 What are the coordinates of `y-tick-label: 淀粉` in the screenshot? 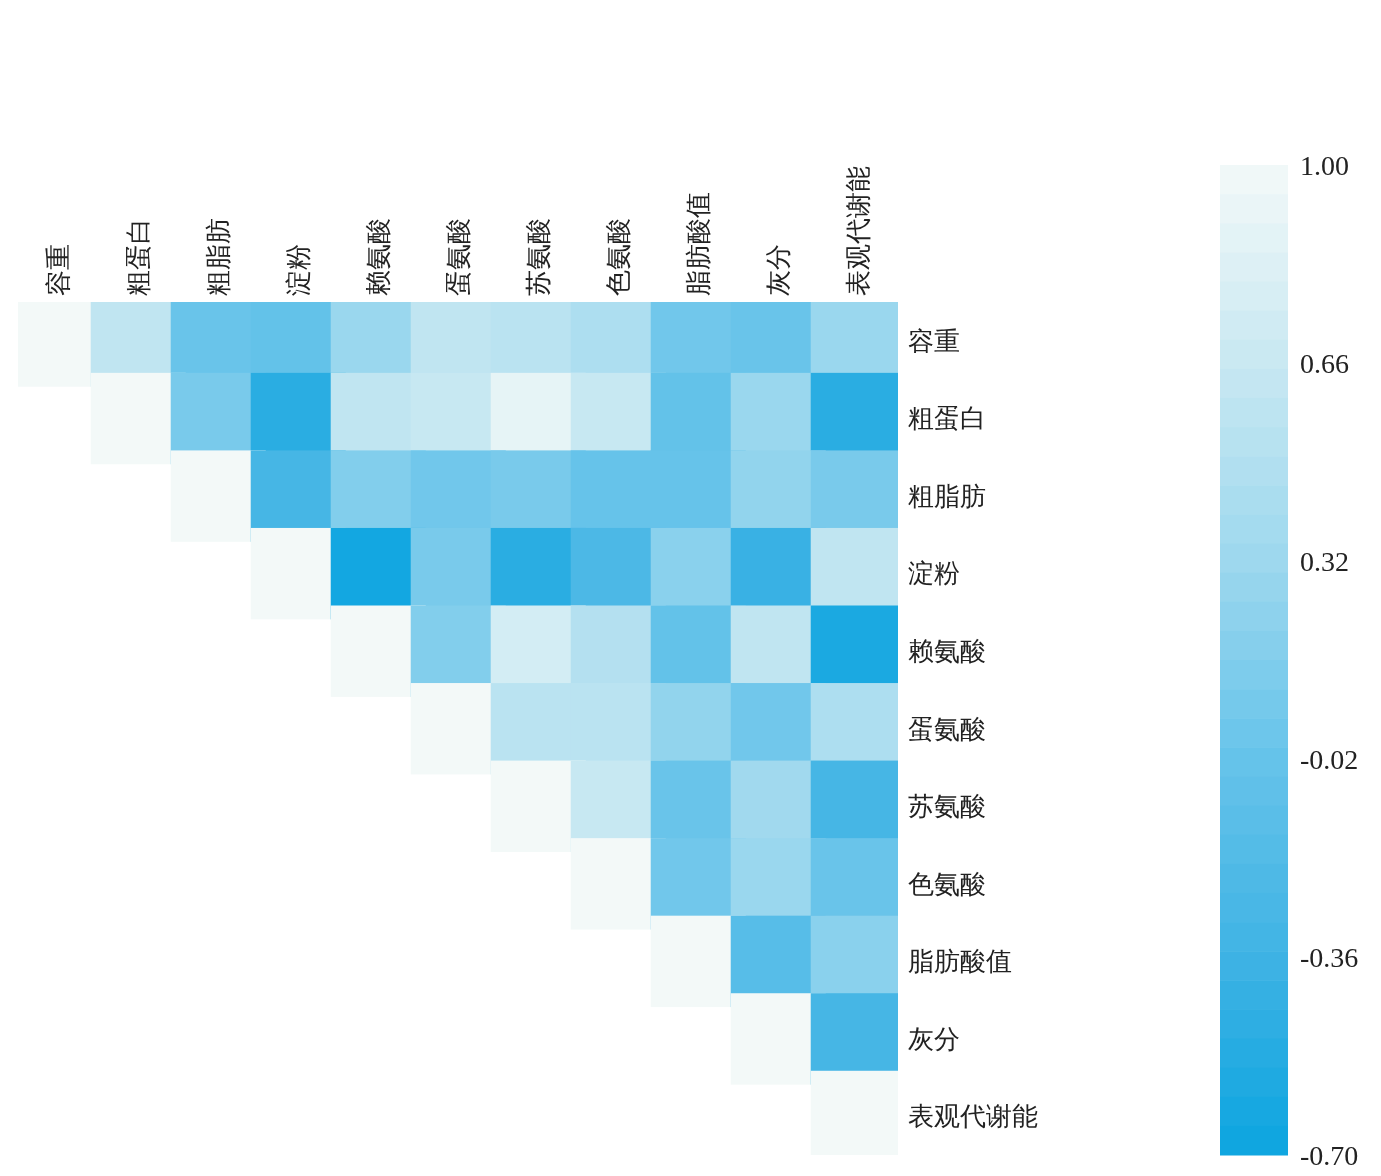 It's located at (934, 574).